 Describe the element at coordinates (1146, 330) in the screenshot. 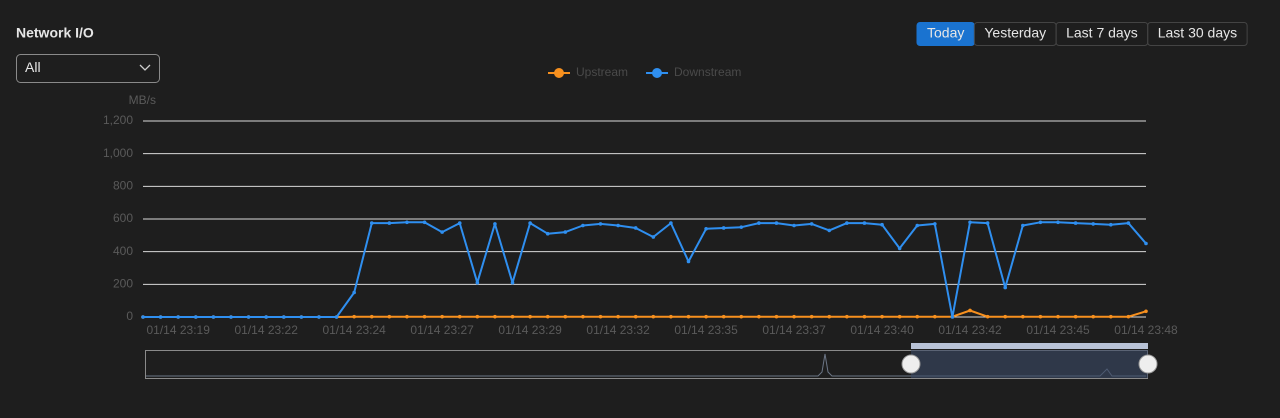

I see `x-tick-label: 01/14 23:48` at that location.